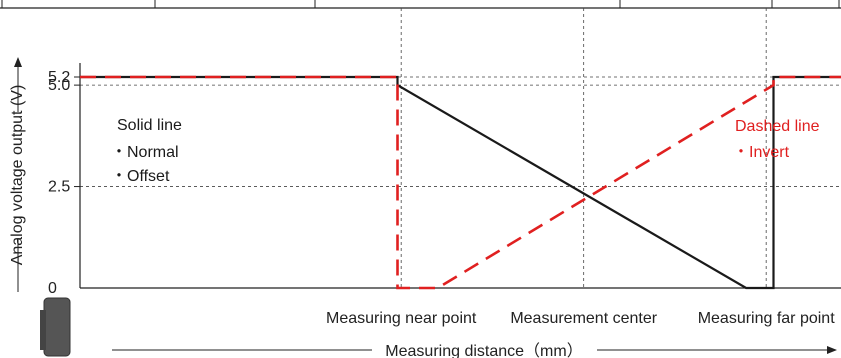  Describe the element at coordinates (59, 85) in the screenshot. I see `y-tick-label-2: 5.0` at that location.